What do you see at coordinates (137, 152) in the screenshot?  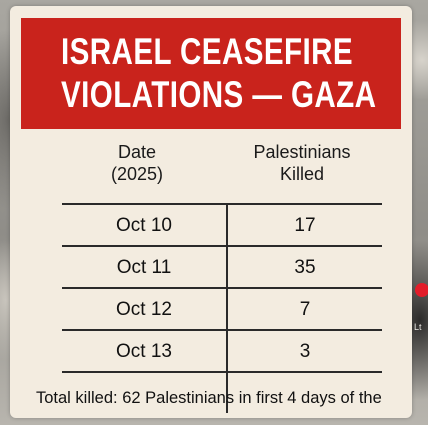 I see `date-header-line-1: Date` at bounding box center [137, 152].